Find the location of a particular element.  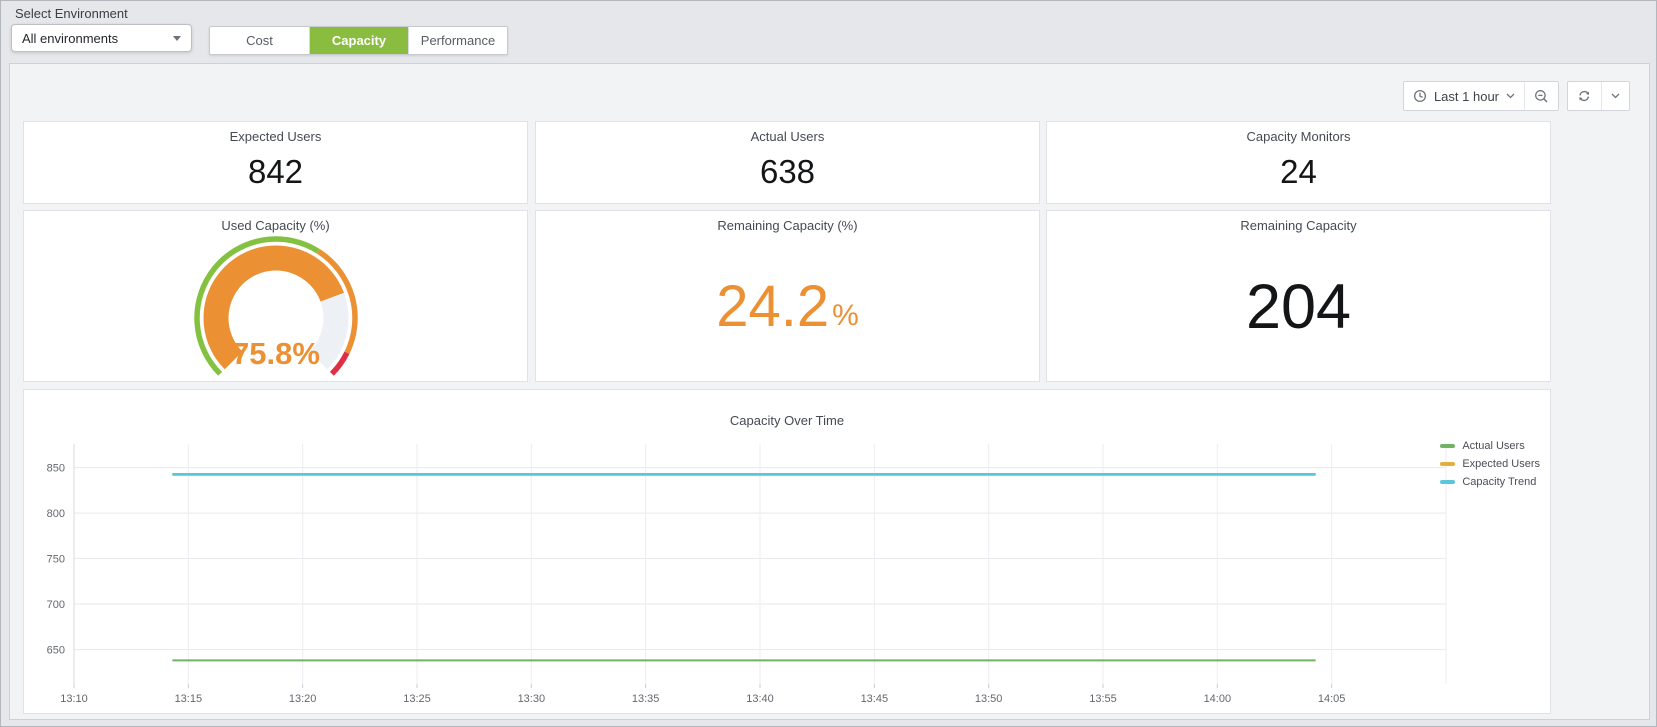

dashboard-toolbar: Last 1 hour is located at coordinates (1516, 96).